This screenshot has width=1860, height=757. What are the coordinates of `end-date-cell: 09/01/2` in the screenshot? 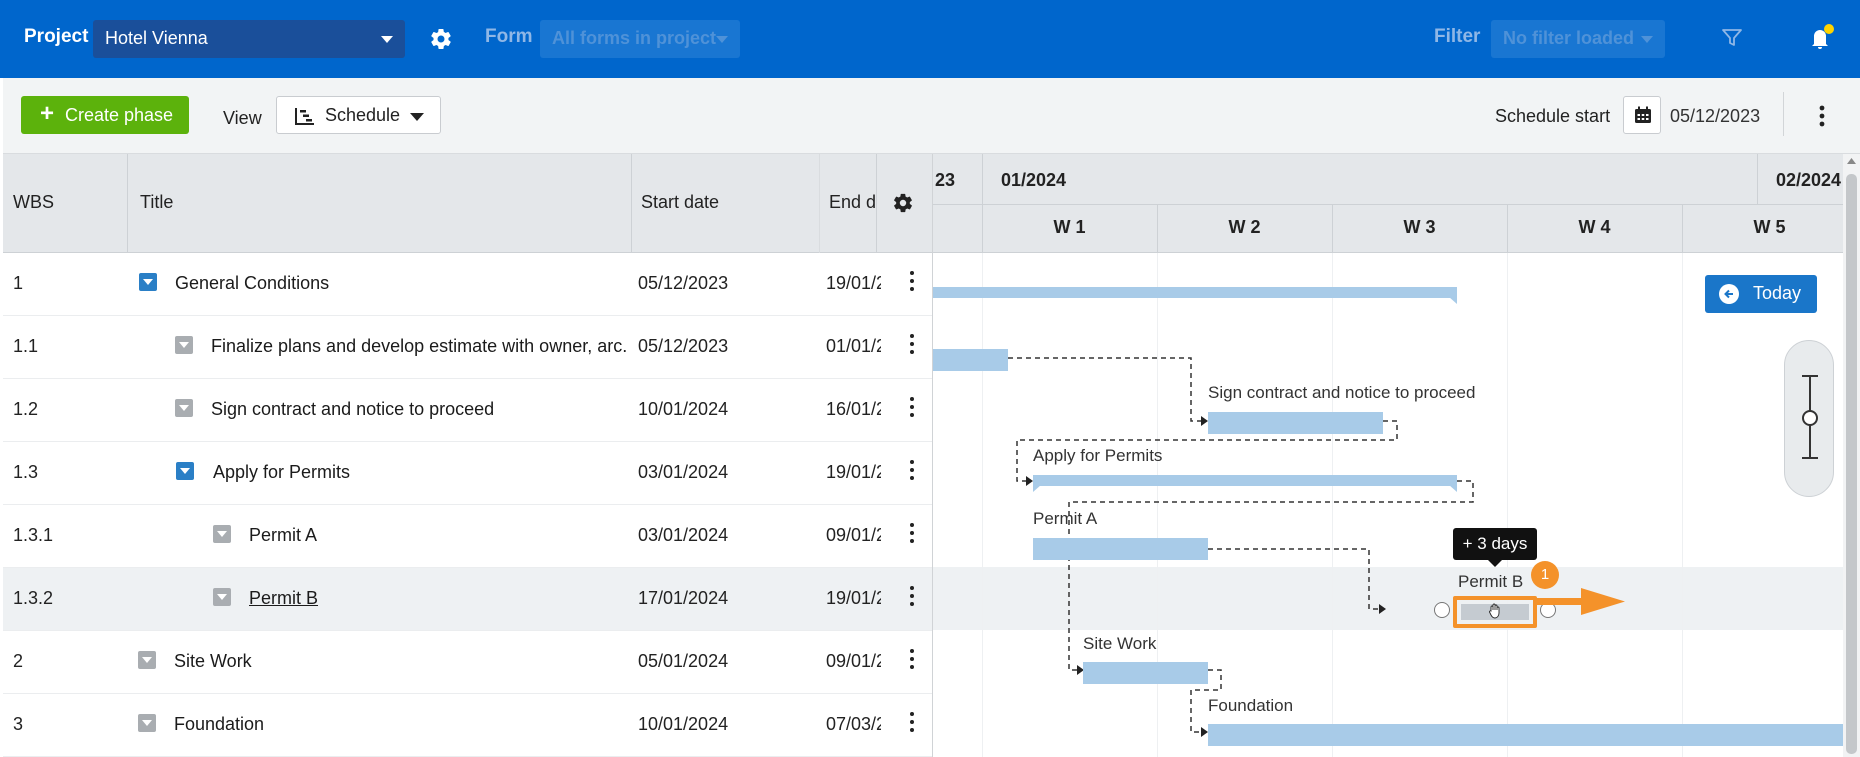 It's located at (853, 535).